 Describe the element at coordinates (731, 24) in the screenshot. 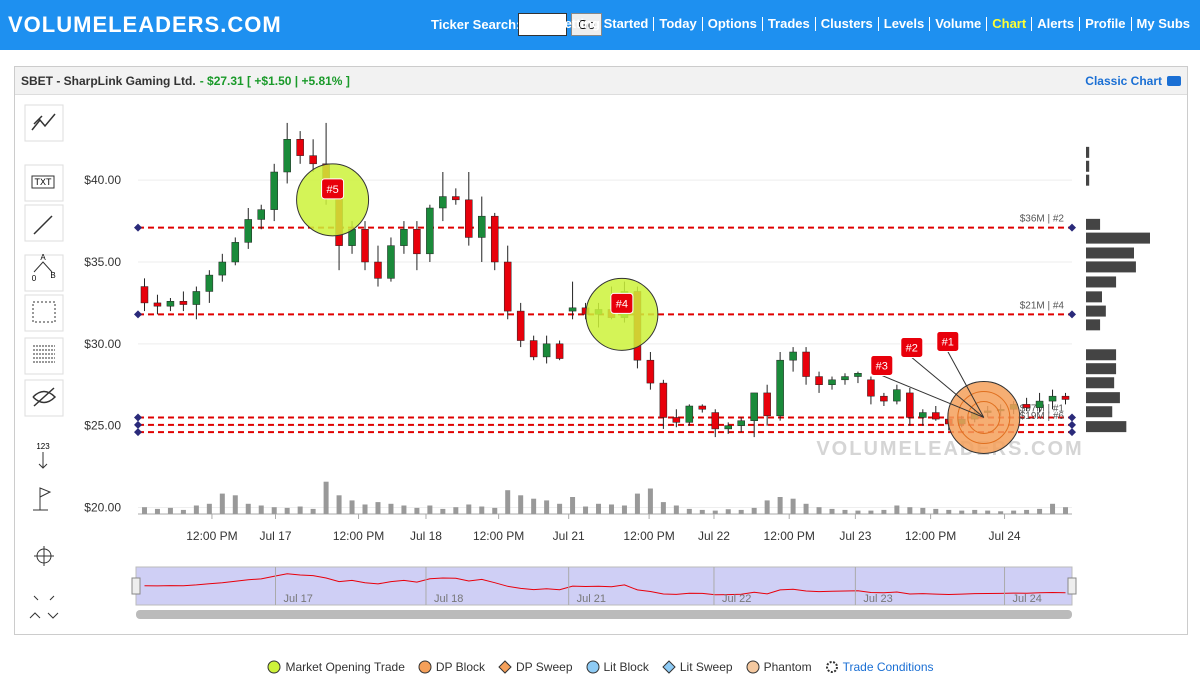

I see `nav-link: Options` at that location.